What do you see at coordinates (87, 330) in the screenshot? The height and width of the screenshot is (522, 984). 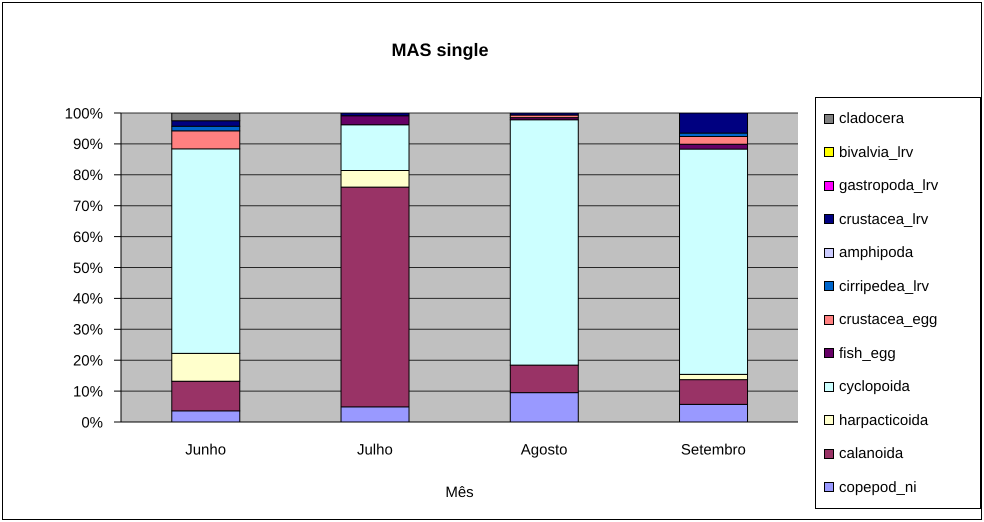 I see `y-tick-label: 30%` at bounding box center [87, 330].